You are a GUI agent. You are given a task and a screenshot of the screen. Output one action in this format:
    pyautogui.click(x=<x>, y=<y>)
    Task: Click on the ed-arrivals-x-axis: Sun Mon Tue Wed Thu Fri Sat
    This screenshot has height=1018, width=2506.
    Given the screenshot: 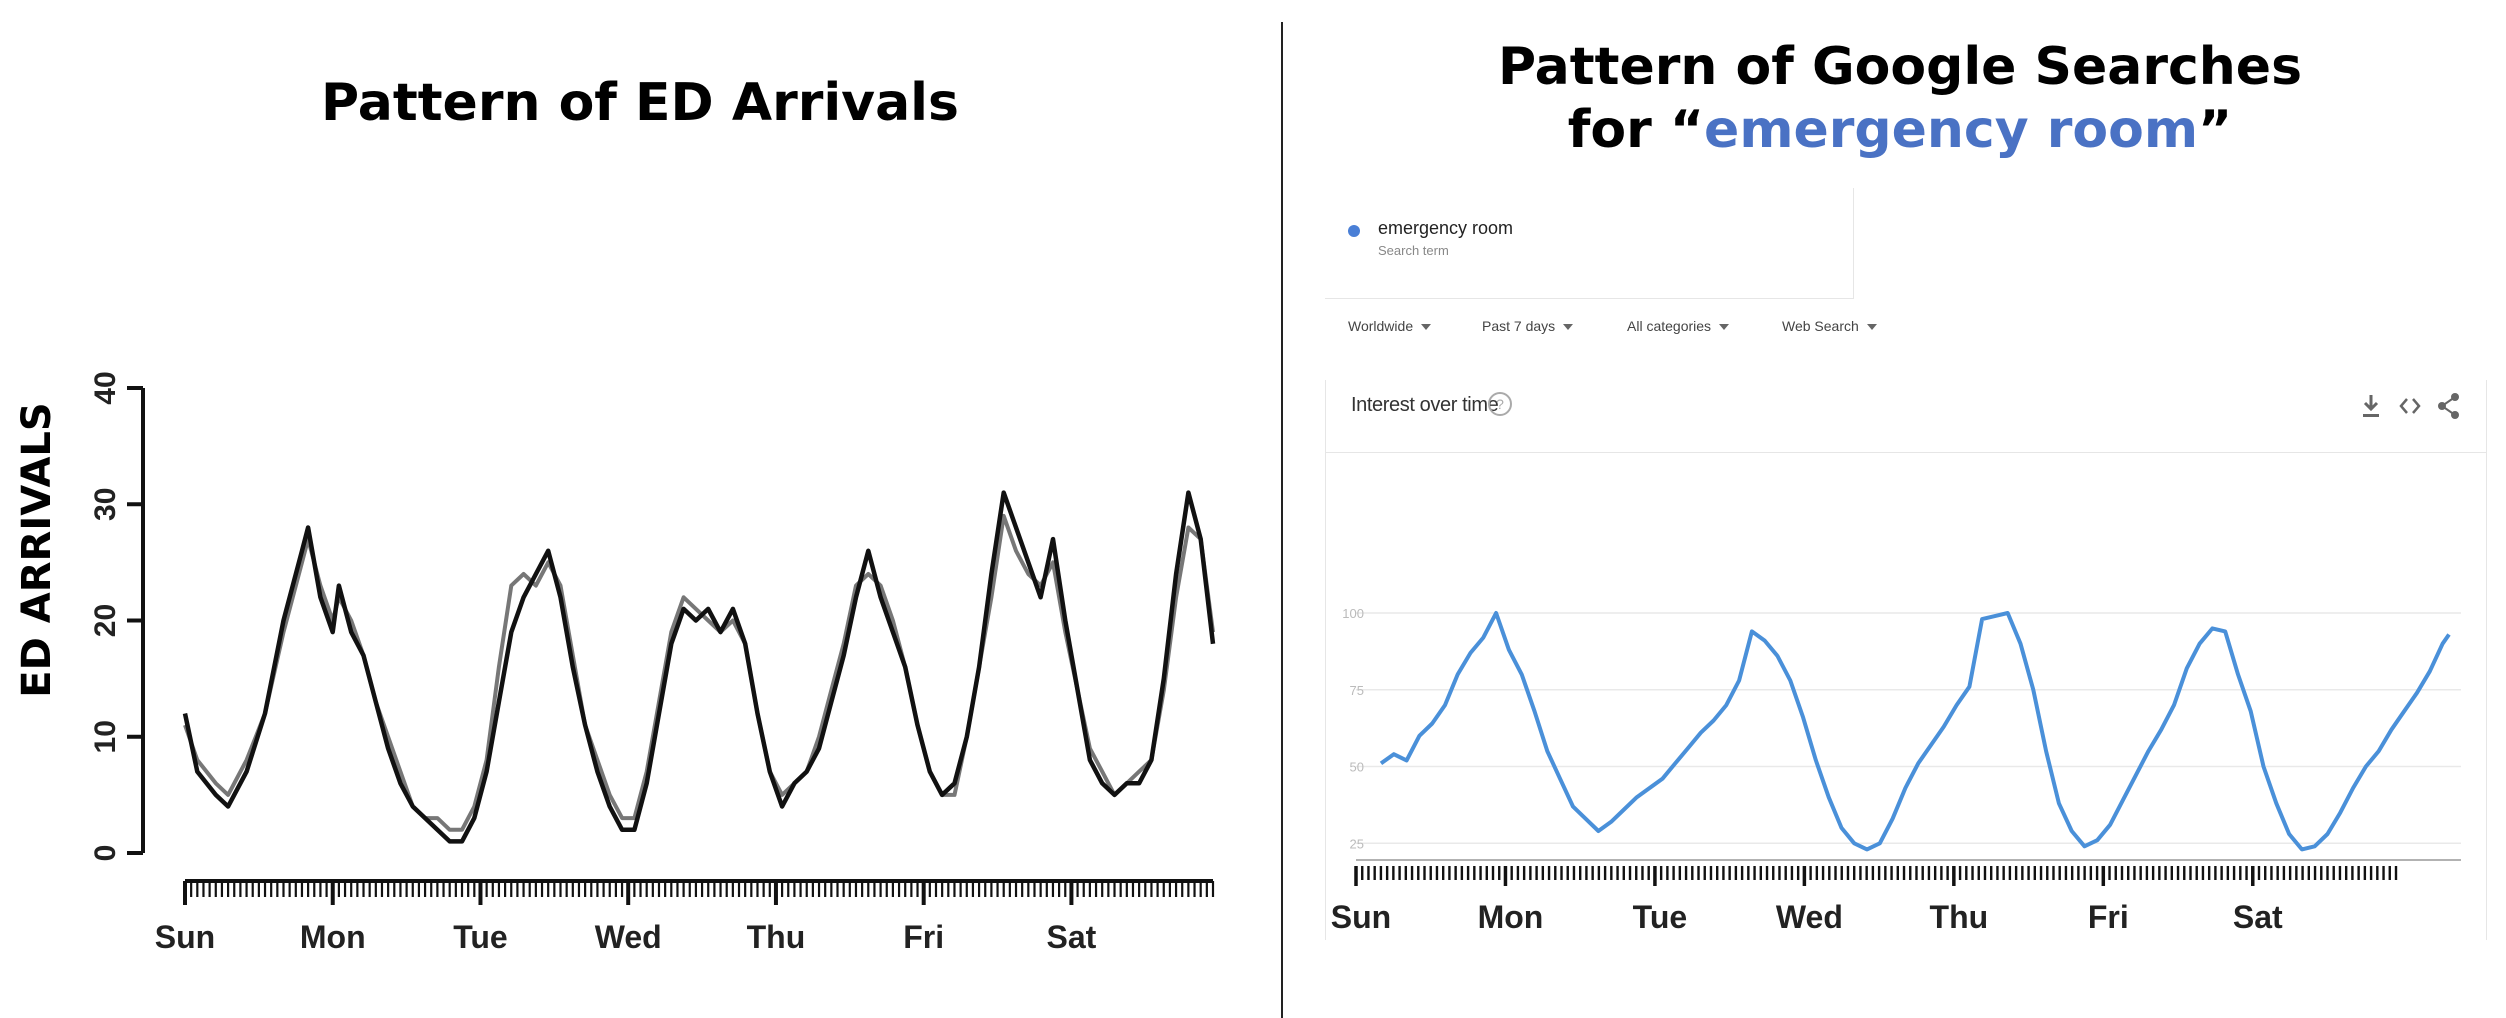 What is the action you would take?
    pyautogui.click(x=685, y=917)
    